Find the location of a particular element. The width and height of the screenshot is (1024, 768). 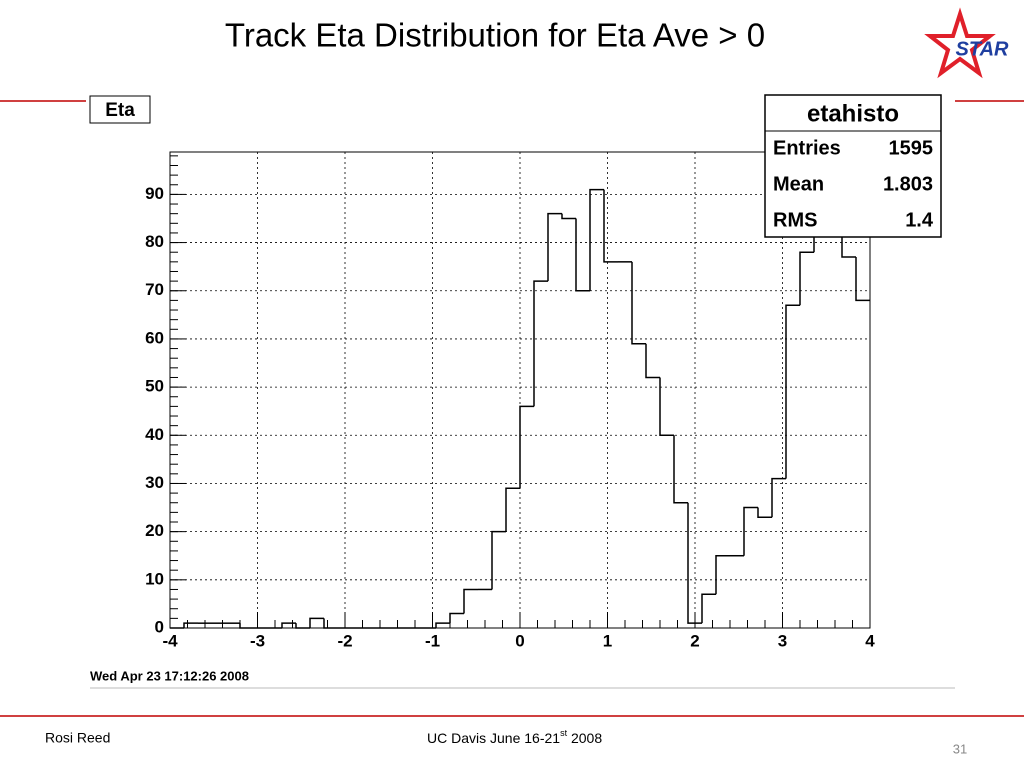

x-tick-label: 2 is located at coordinates (694, 640).